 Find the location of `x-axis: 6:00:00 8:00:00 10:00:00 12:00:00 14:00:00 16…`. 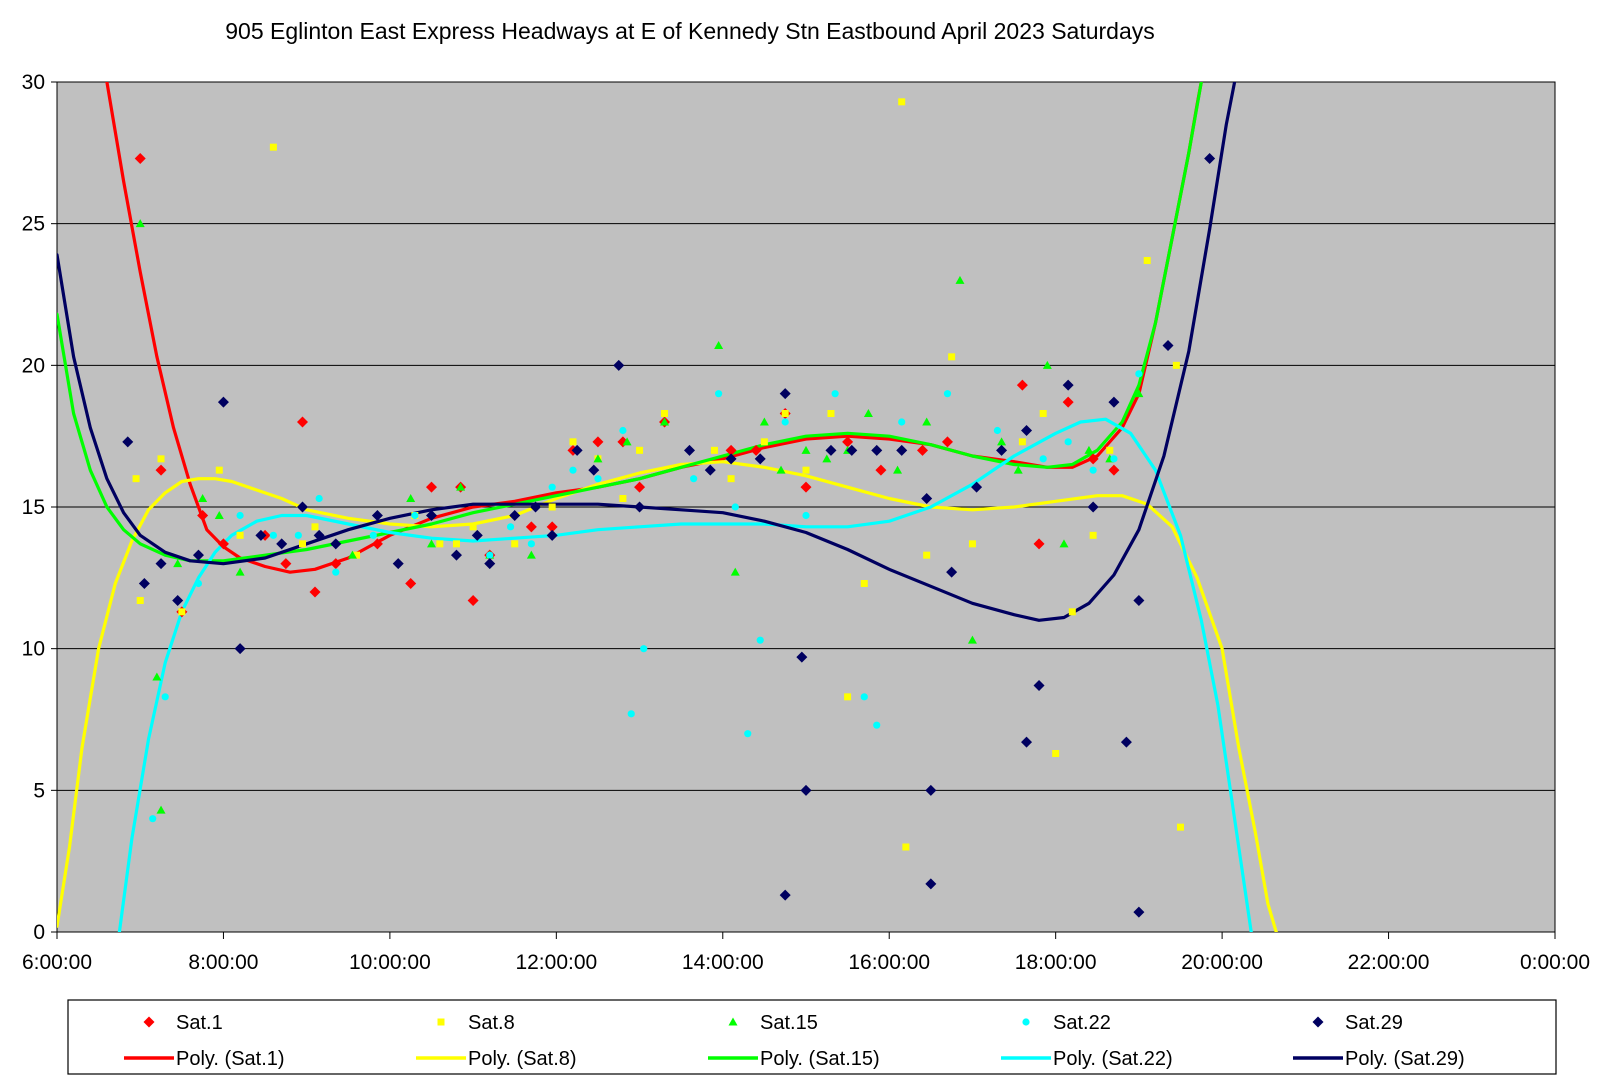

x-axis: 6:00:00 8:00:00 10:00:00 12:00:00 14:00:00 16… is located at coordinates (806, 953).